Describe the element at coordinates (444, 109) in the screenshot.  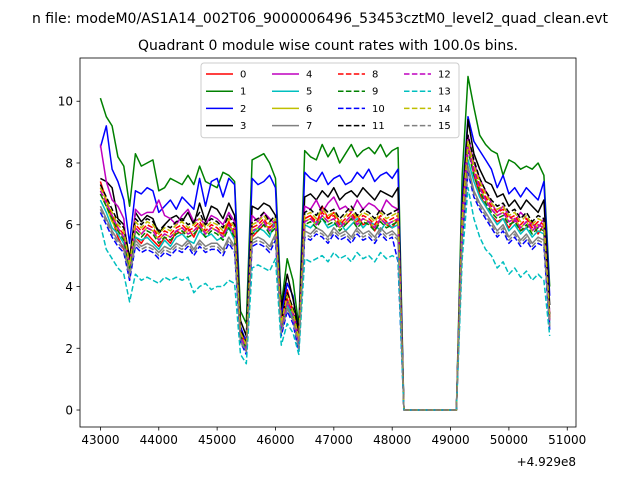
I see `legend-label-14: 14` at that location.